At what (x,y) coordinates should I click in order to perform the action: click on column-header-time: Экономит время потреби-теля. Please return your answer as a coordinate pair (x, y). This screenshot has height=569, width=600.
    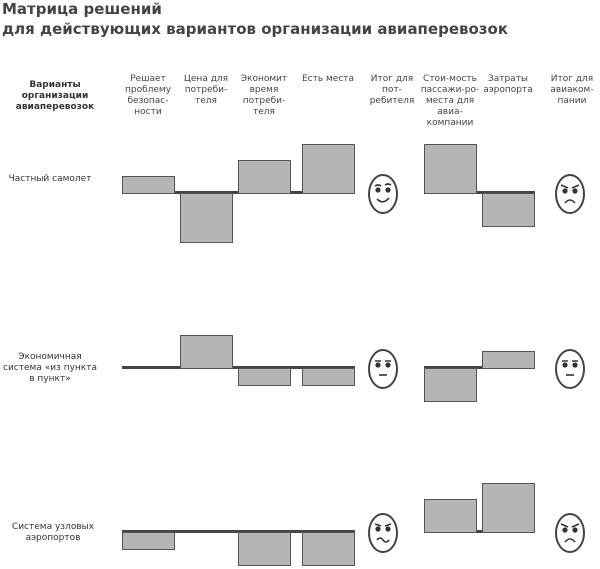
    Looking at the image, I should click on (264, 95).